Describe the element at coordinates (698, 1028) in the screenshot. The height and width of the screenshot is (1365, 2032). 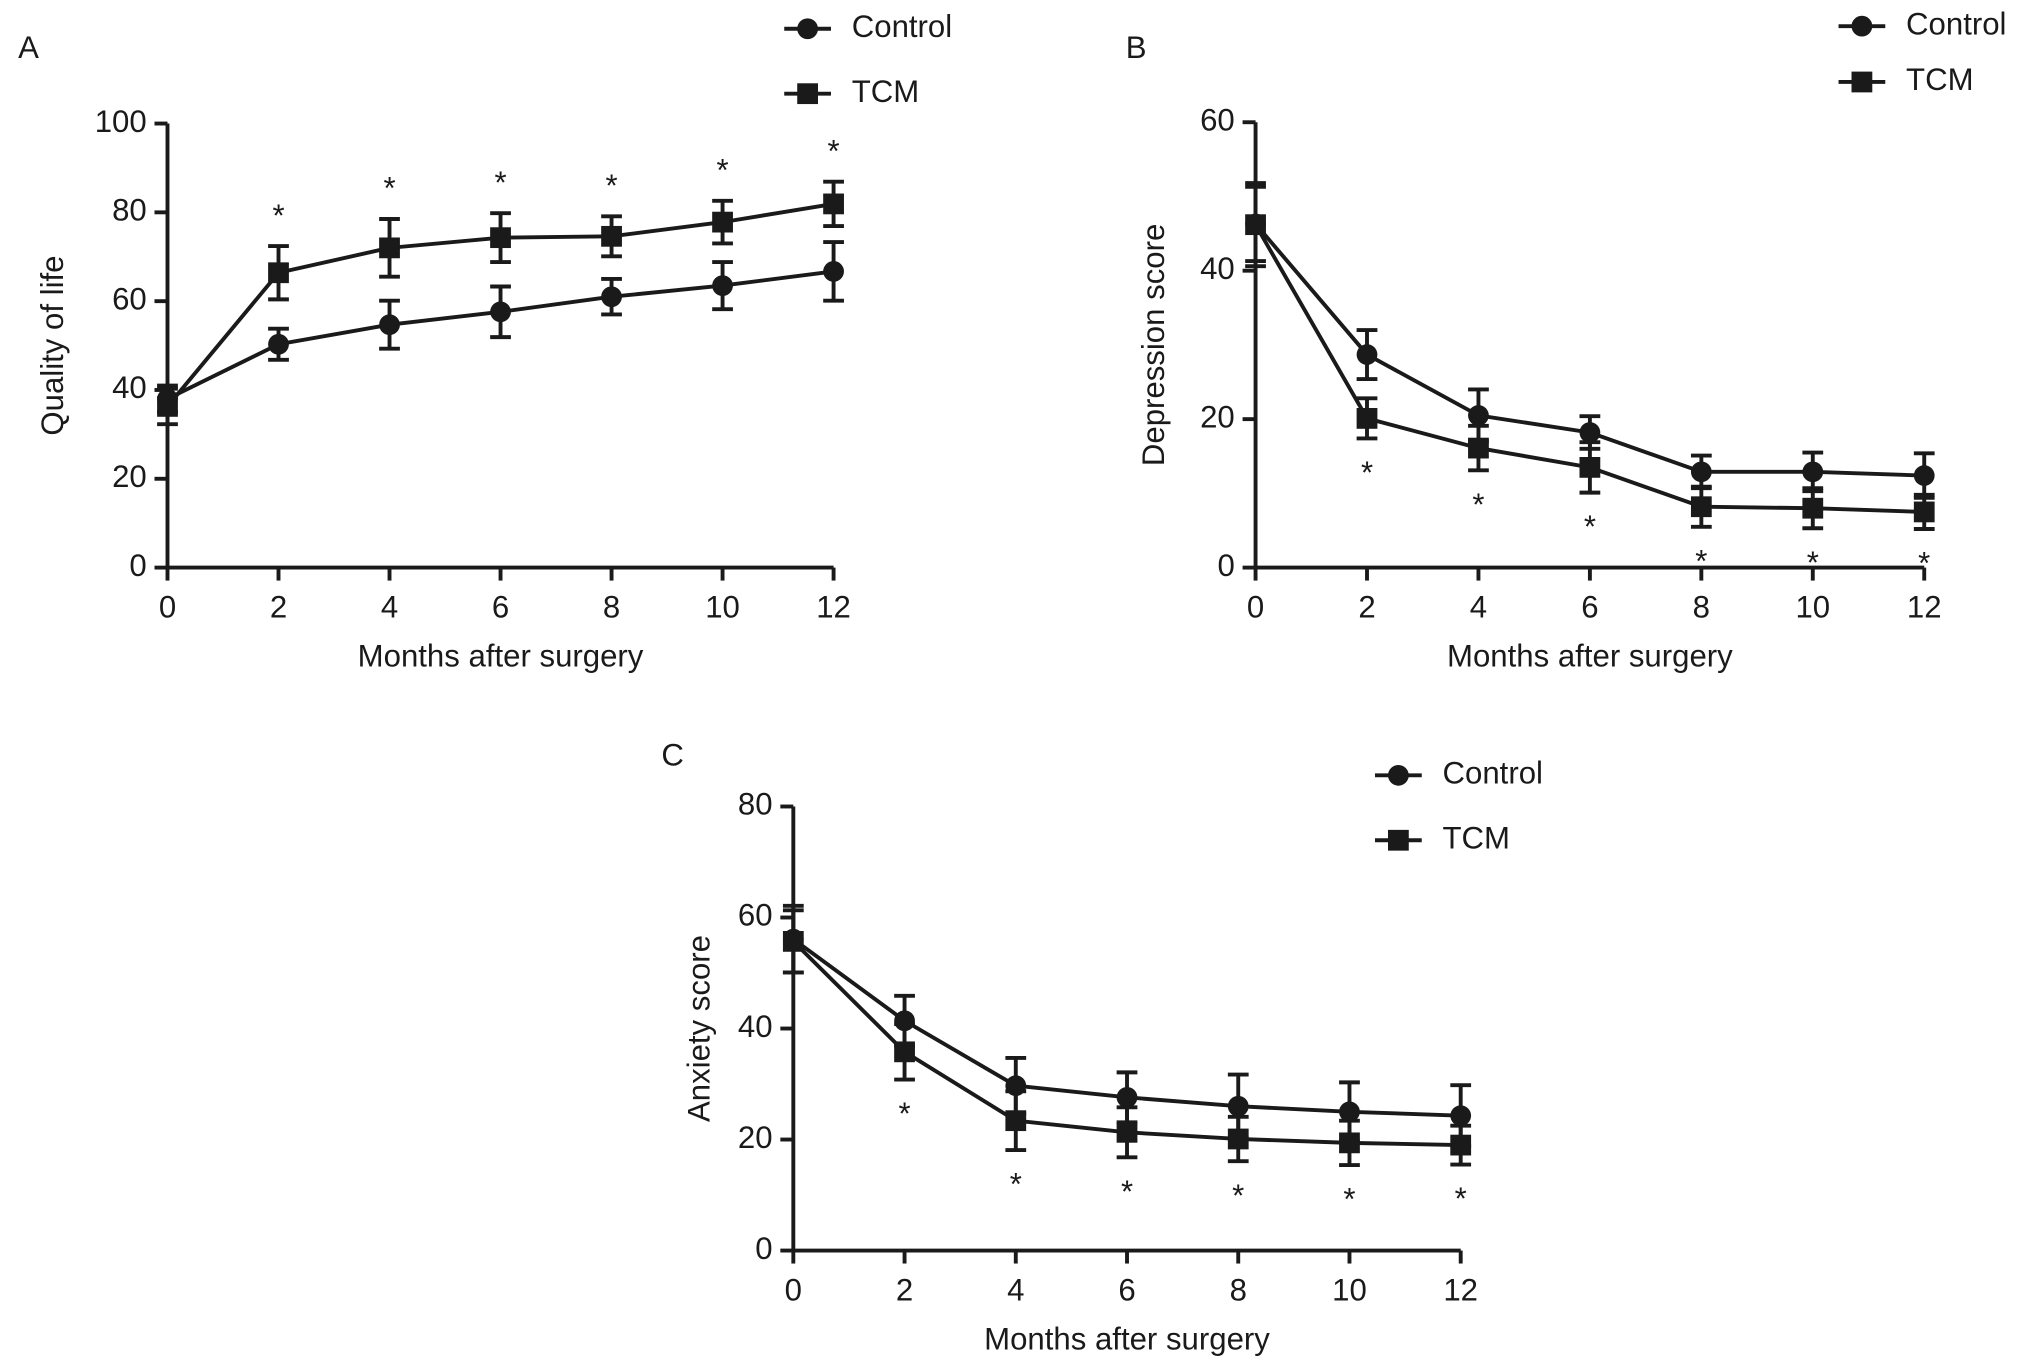
I see `y-axis-title: Anxiety score` at that location.